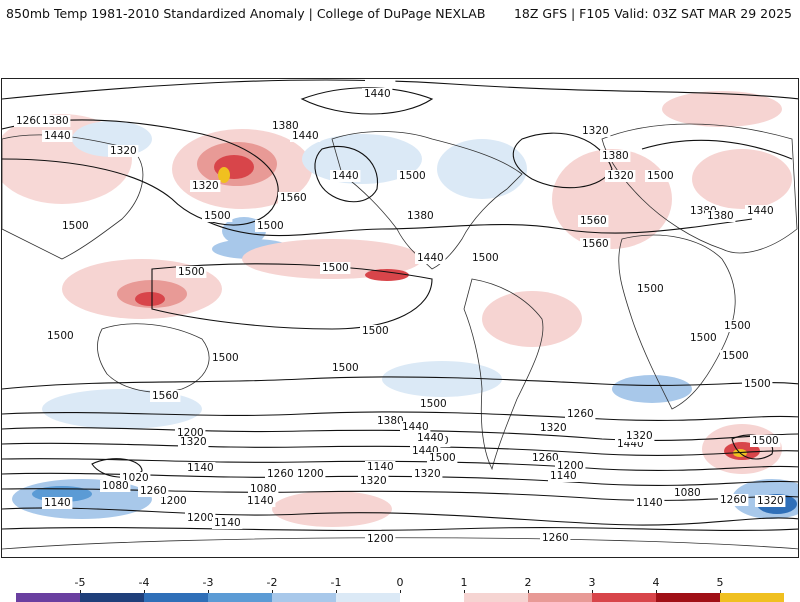 The width and height of the screenshot is (800, 602). What do you see at coordinates (592, 582) in the screenshot?
I see `colorbar-label: 3` at bounding box center [592, 582].